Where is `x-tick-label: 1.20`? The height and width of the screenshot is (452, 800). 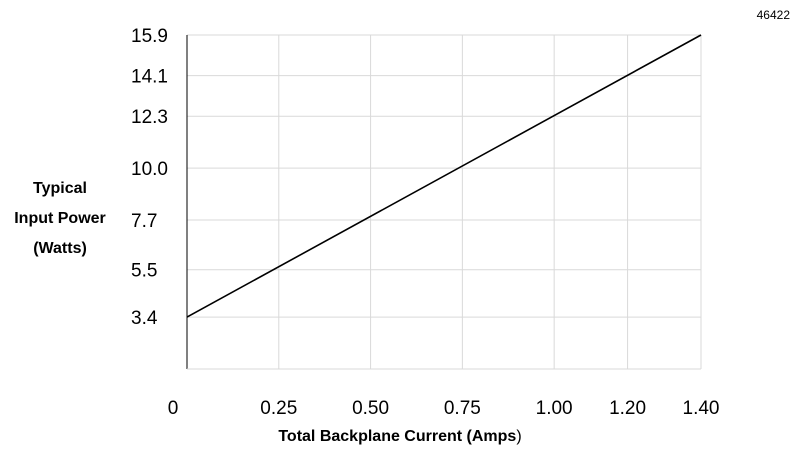 x-tick-label: 1.20 is located at coordinates (627, 408).